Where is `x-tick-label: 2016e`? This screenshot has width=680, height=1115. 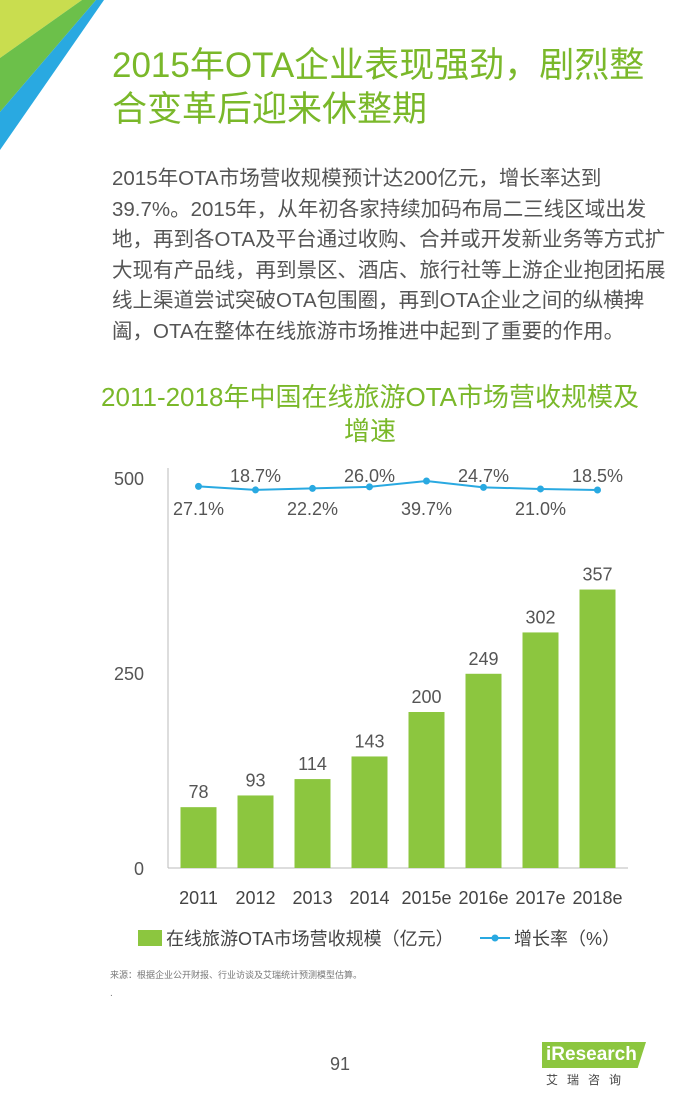 x-tick-label: 2016e is located at coordinates (483, 898).